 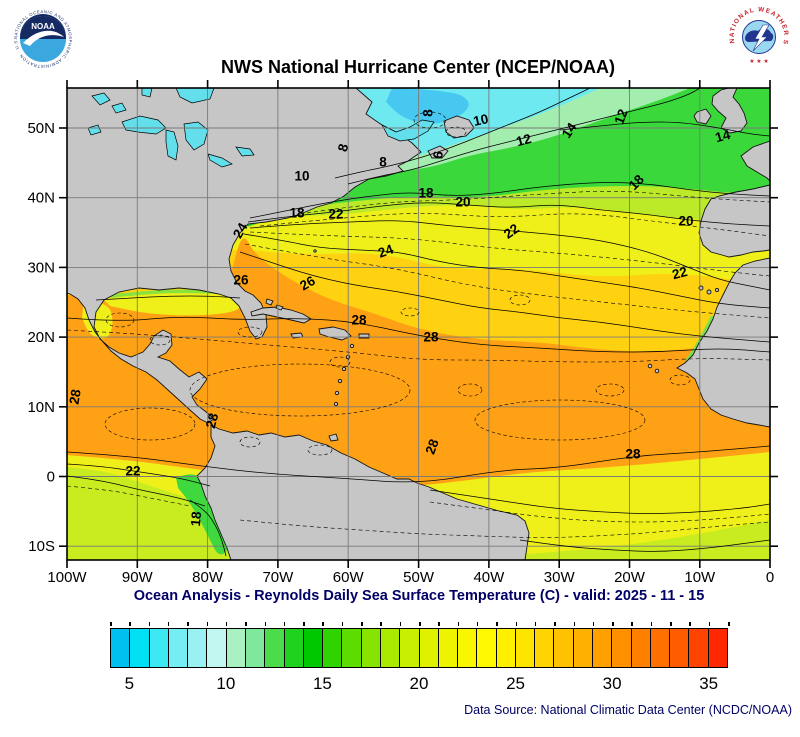 What do you see at coordinates (41, 267) in the screenshot?
I see `y-axis-label: 30N` at bounding box center [41, 267].